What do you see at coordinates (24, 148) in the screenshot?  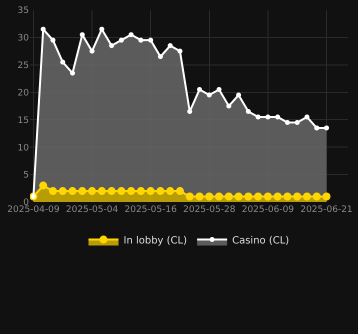 I see `y-tick-label: 10` at bounding box center [24, 148].